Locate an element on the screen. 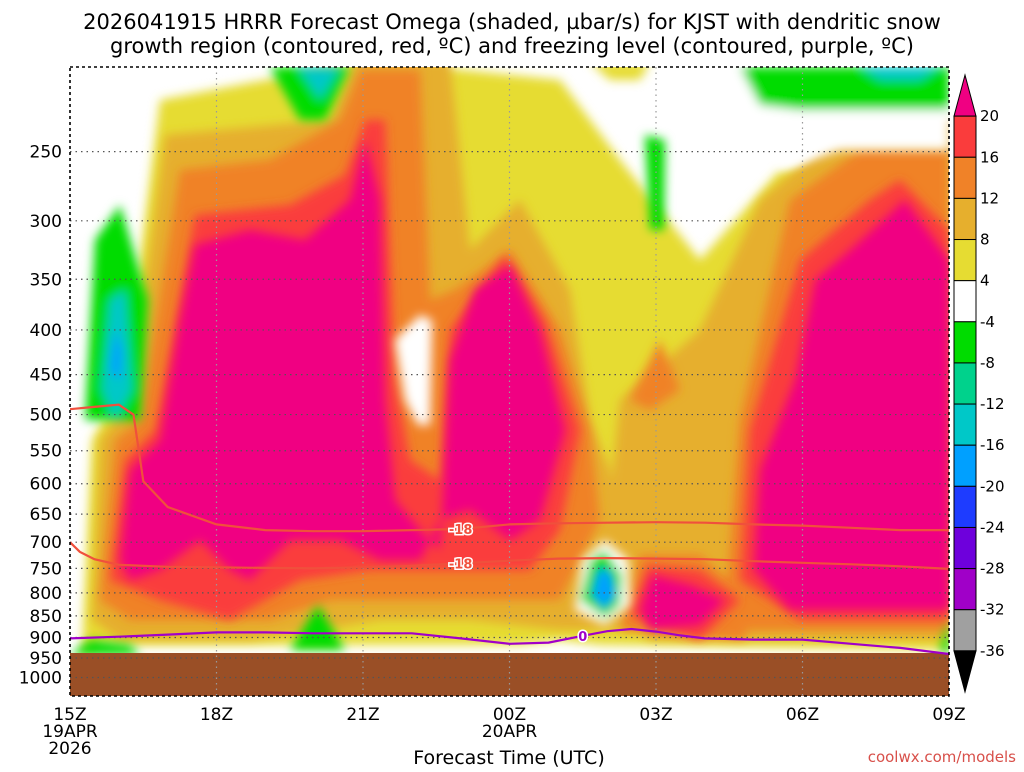 Image resolution: width=1024 pixels, height=772 pixels. x-tick-label: 06Z is located at coordinates (802, 715).